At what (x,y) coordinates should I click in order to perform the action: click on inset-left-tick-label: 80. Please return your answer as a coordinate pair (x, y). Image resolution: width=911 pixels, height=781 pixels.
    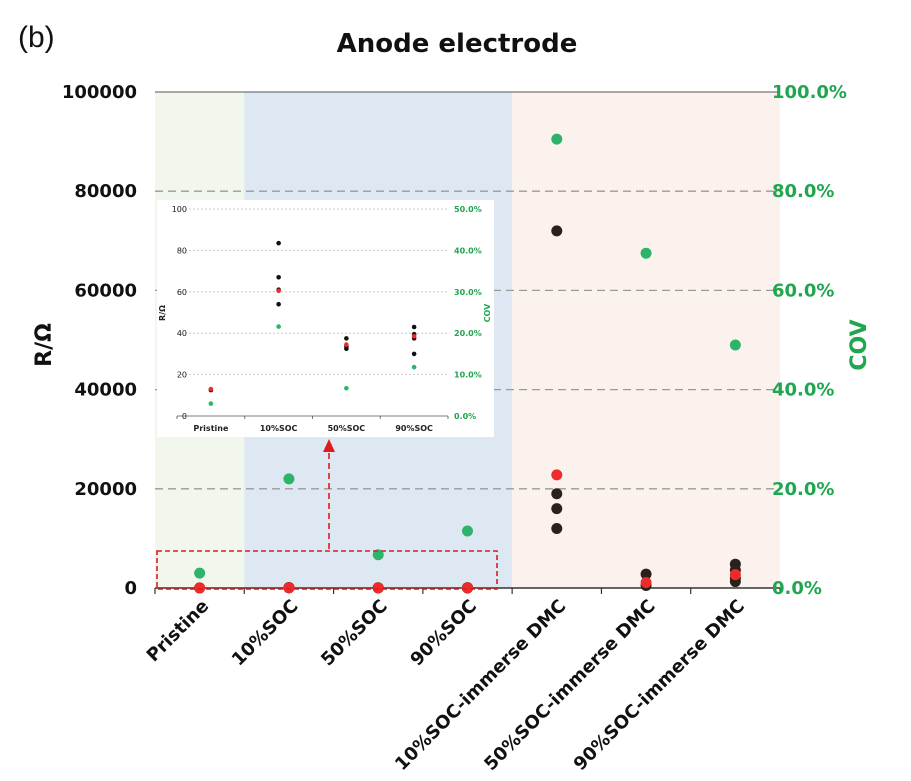
    Looking at the image, I should click on (182, 250).